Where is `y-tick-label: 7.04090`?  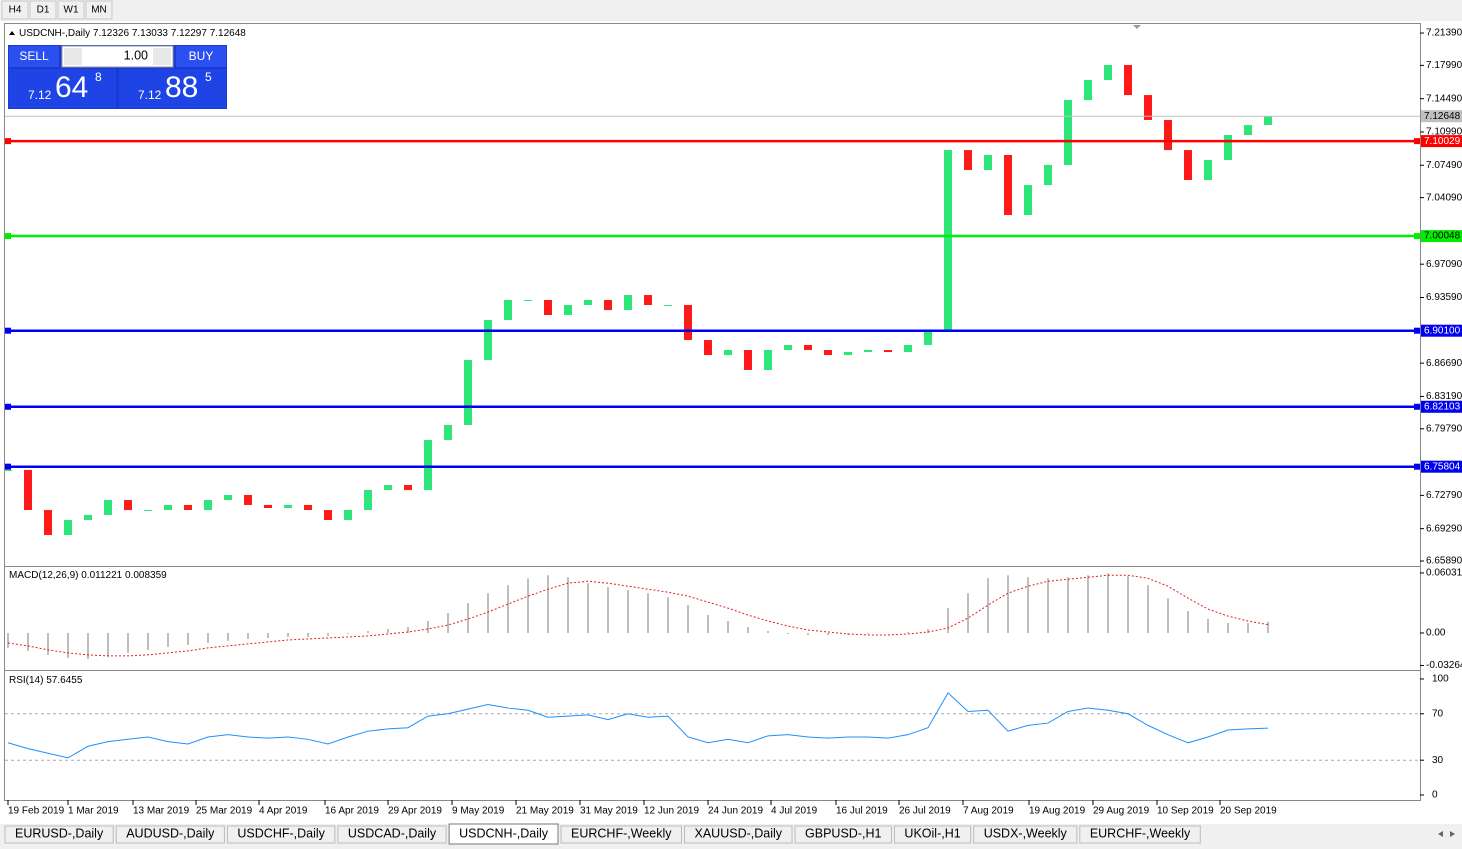 y-tick-label: 7.04090 is located at coordinates (1444, 197).